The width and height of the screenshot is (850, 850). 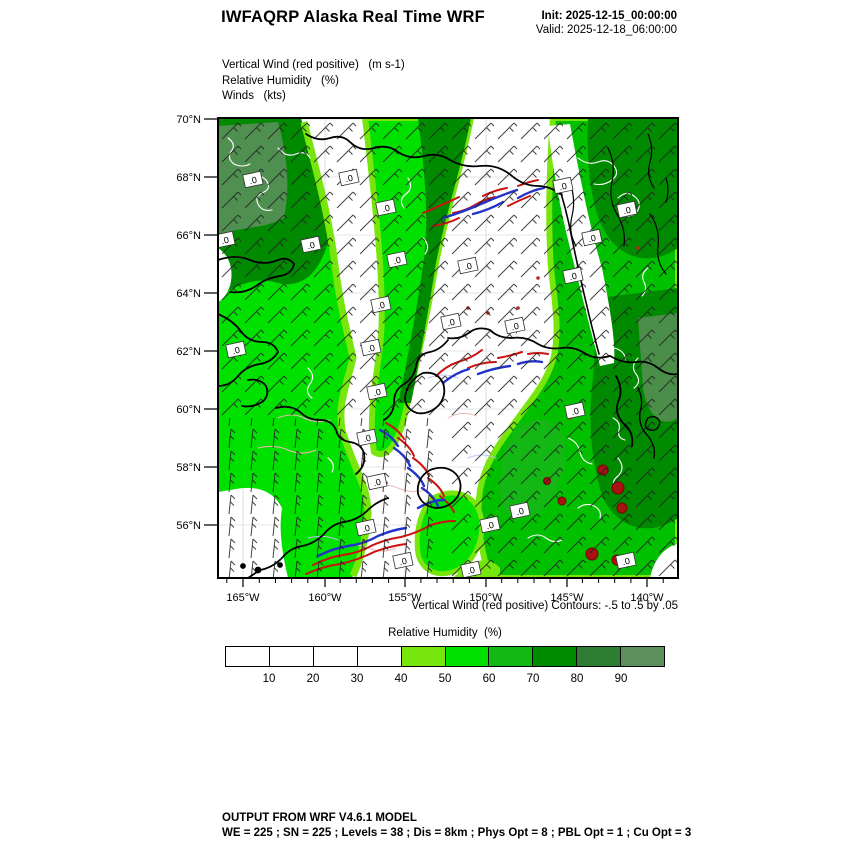 I want to click on colorbar-tick: 10, so click(x=269, y=679).